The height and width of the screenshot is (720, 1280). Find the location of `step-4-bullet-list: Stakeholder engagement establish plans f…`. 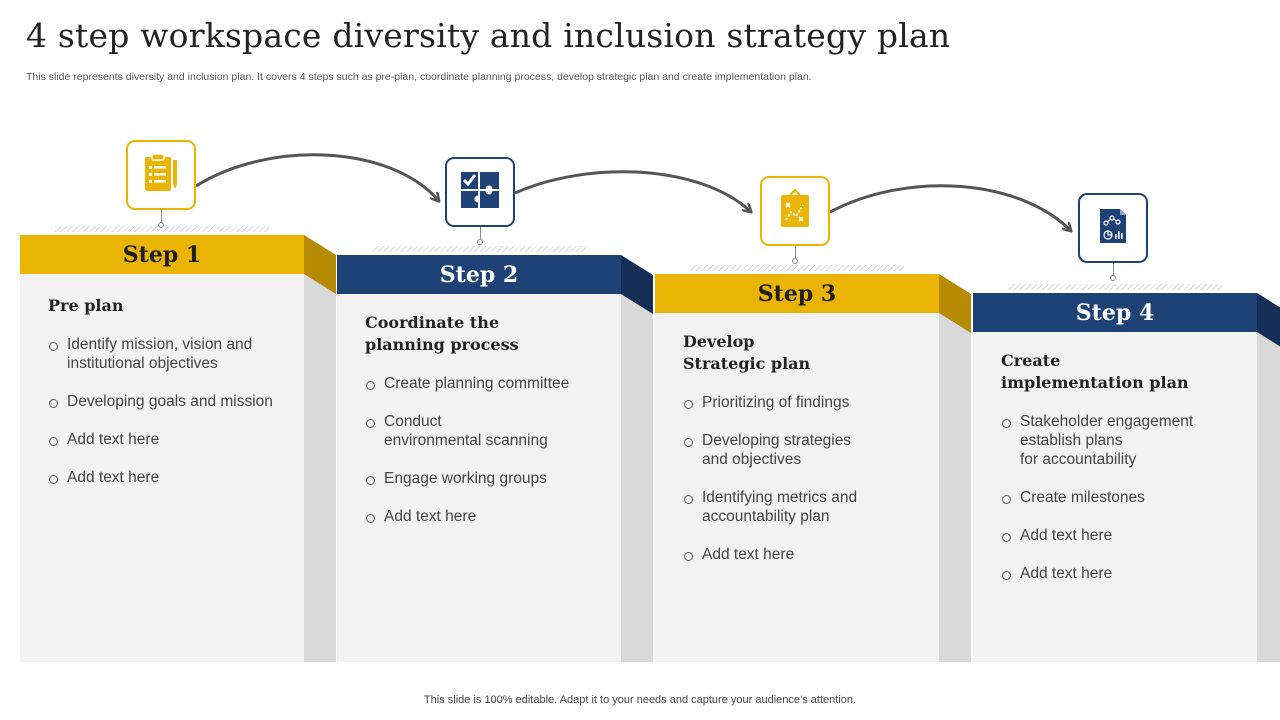

step-4-bullet-list: Stakeholder engagement establish plans f… is located at coordinates (1126, 497).